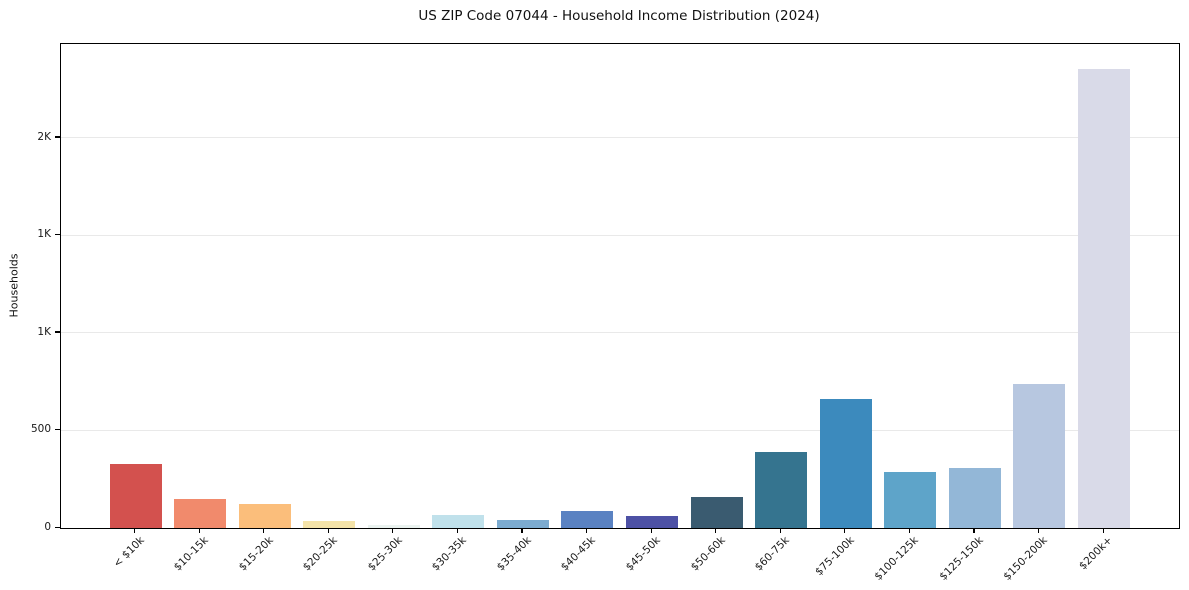  What do you see at coordinates (200, 513) in the screenshot?
I see `bar-10-15k` at bounding box center [200, 513].